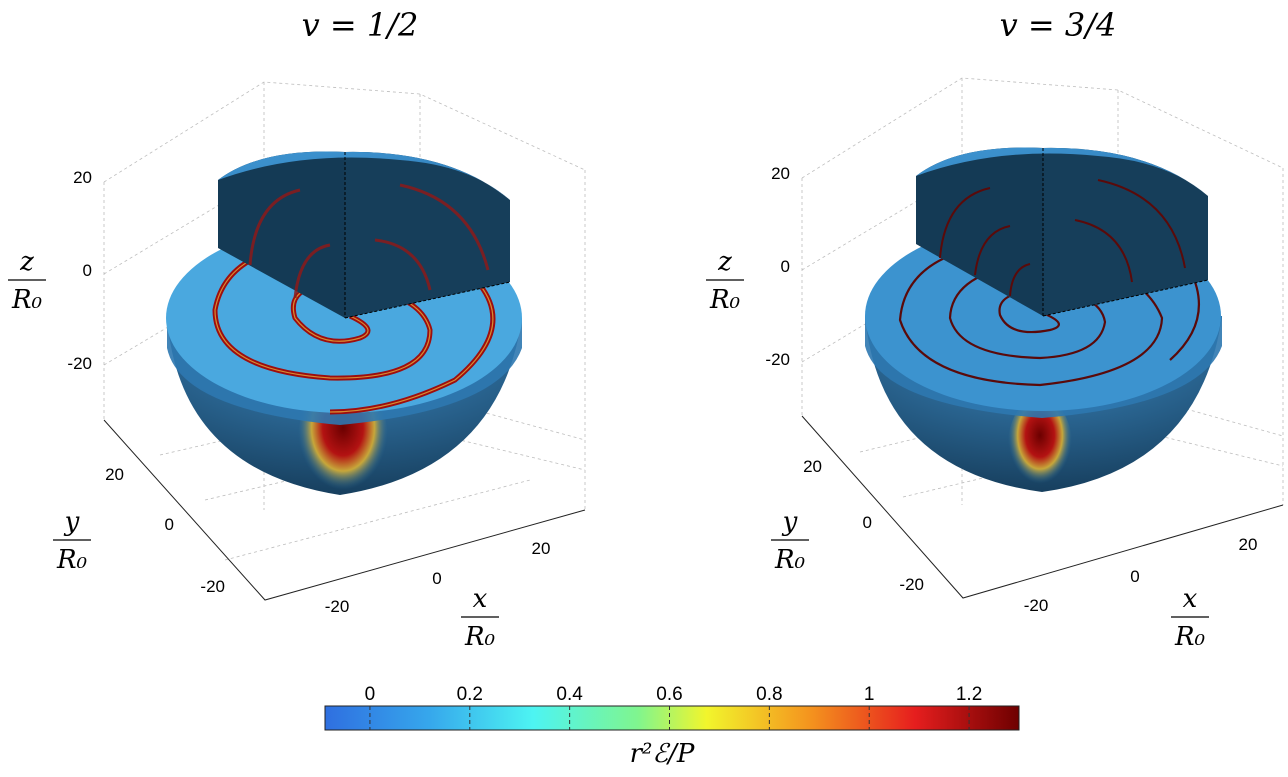 The width and height of the screenshot is (1288, 777). I want to click on right-panel-title: v = 3/4, so click(1058, 25).